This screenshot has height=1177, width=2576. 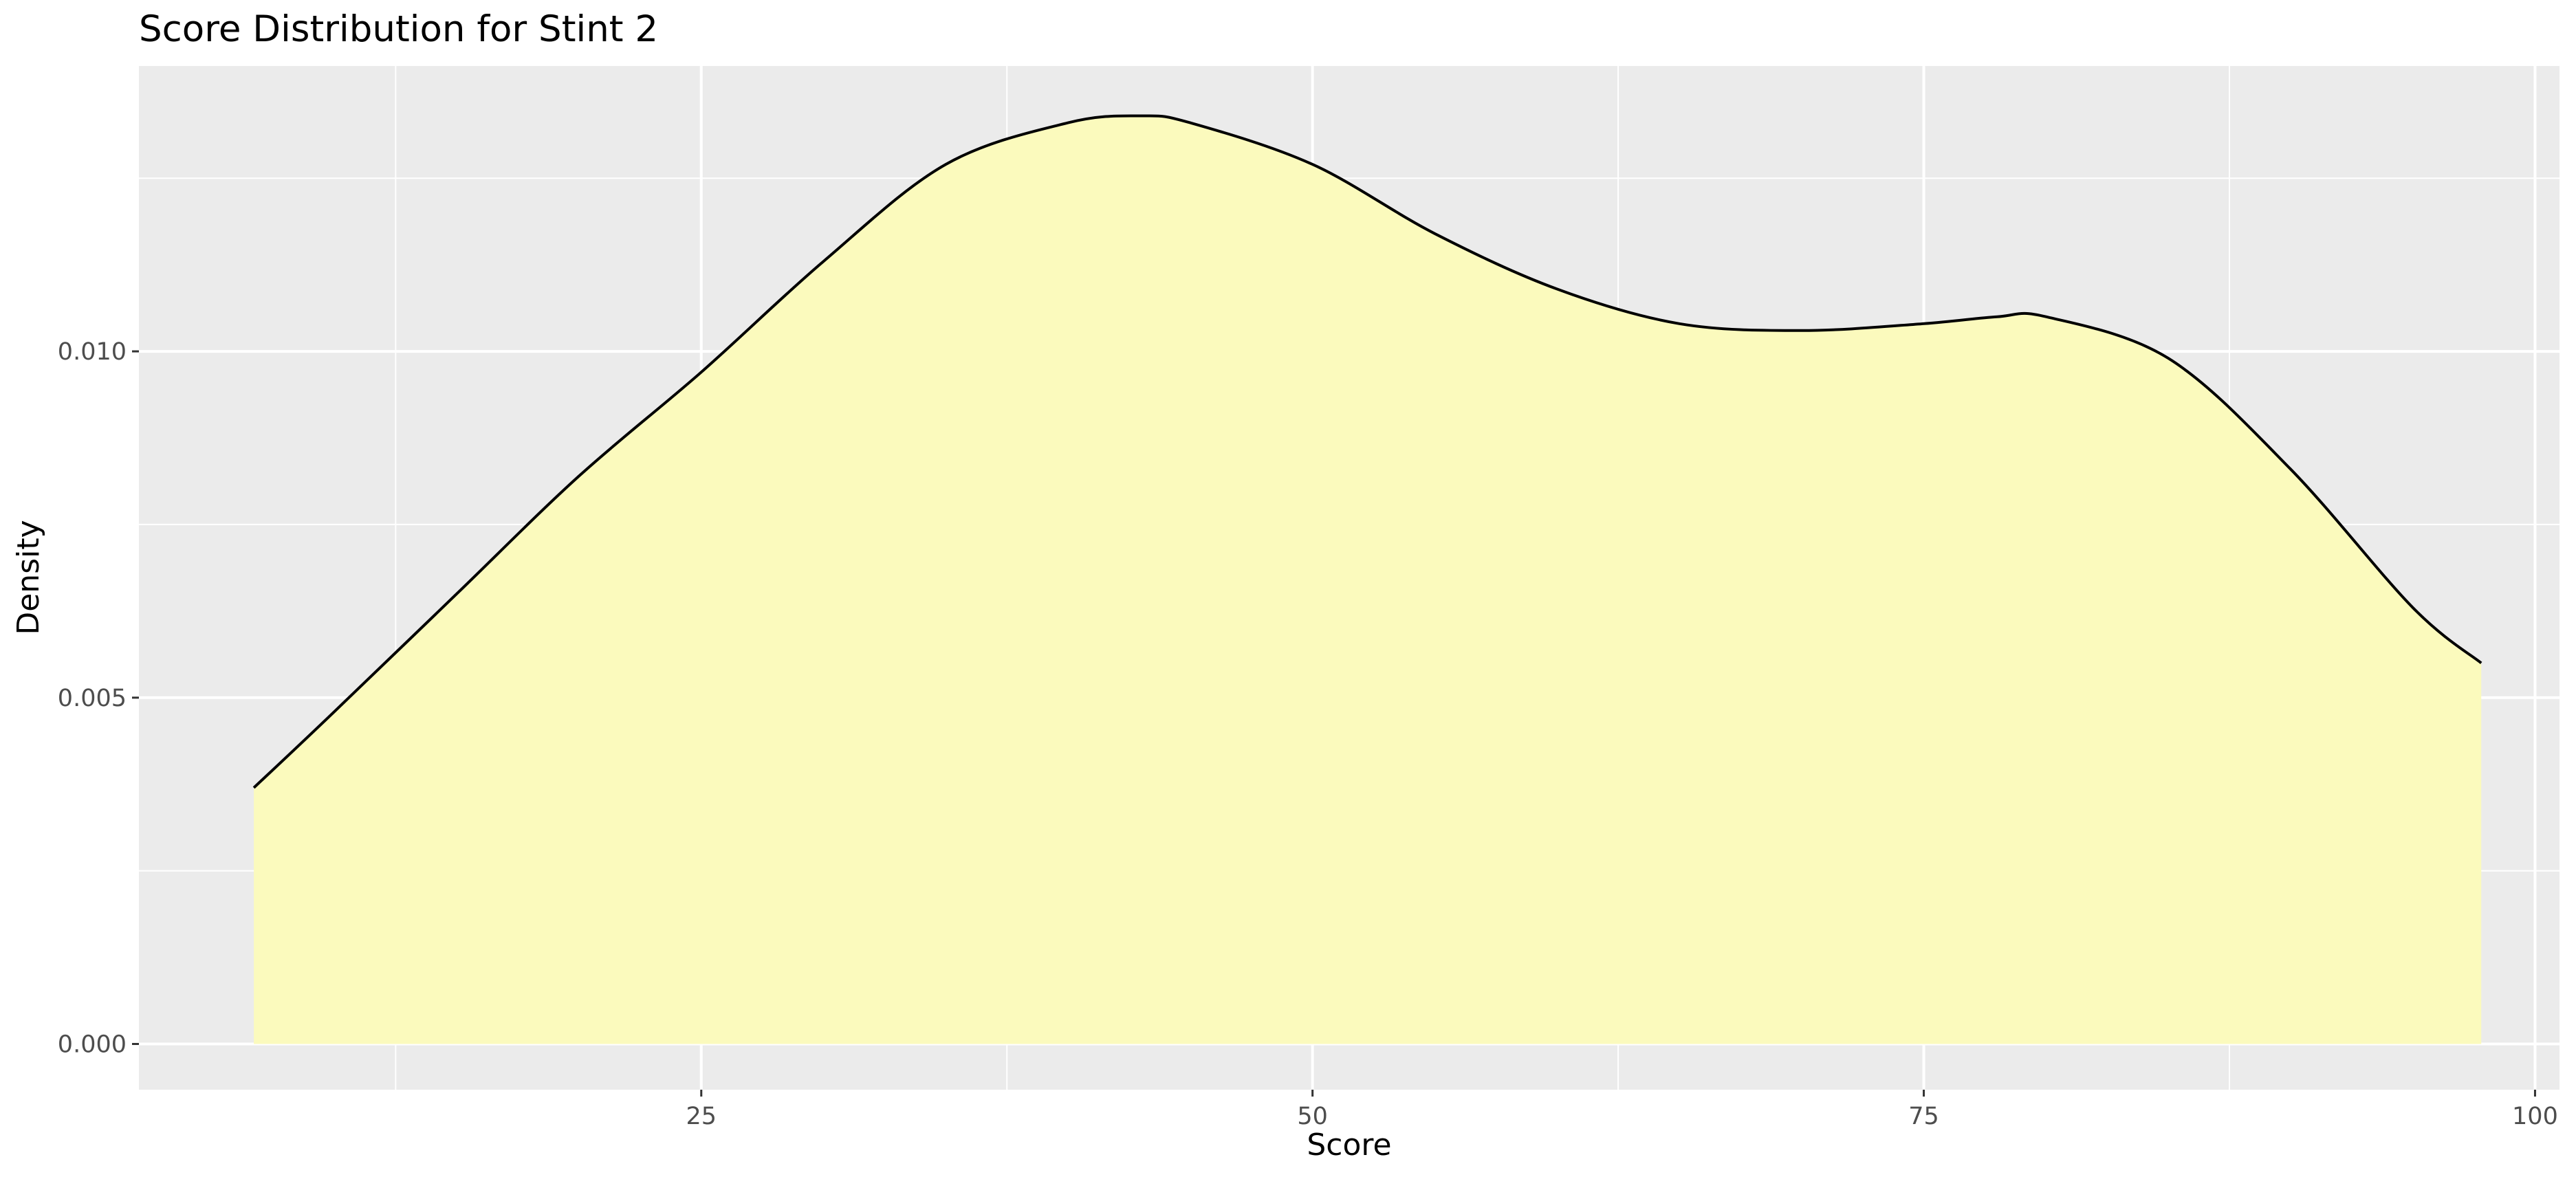 I want to click on x-tick-label: 25, so click(x=701, y=1116).